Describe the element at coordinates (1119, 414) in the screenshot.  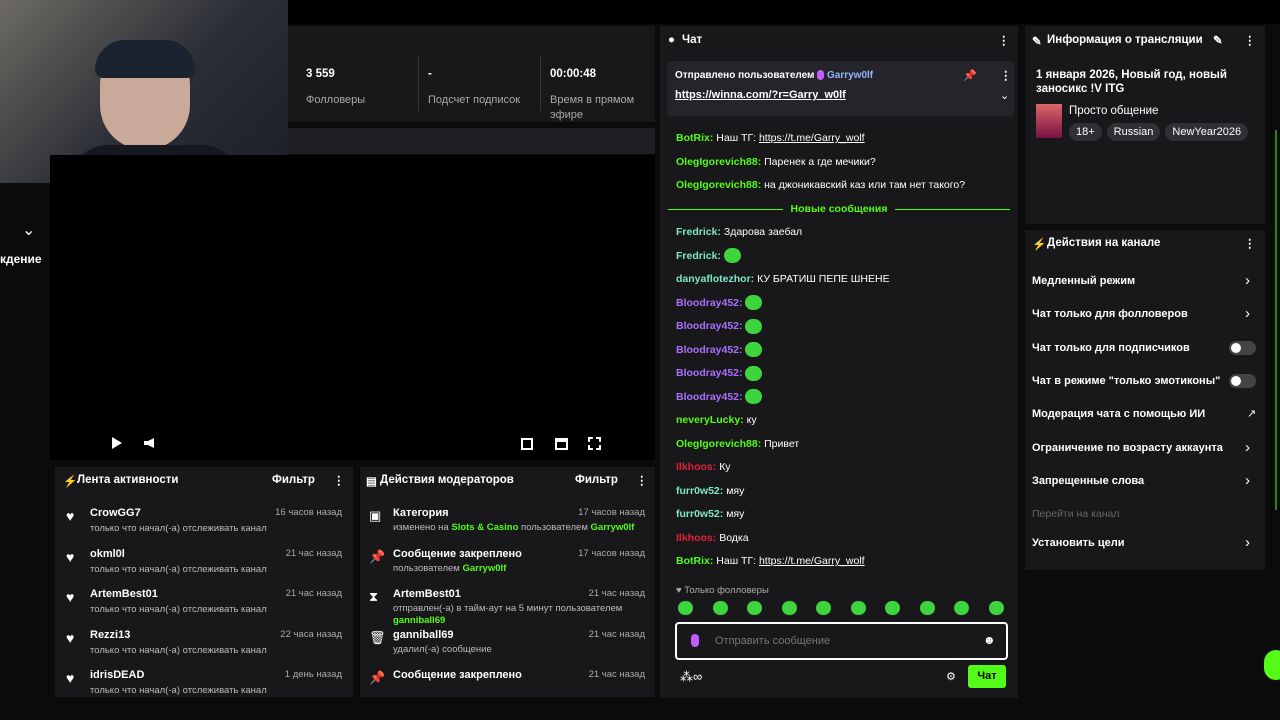
I see `action-item: Модерация чата с помощью ИИ` at that location.